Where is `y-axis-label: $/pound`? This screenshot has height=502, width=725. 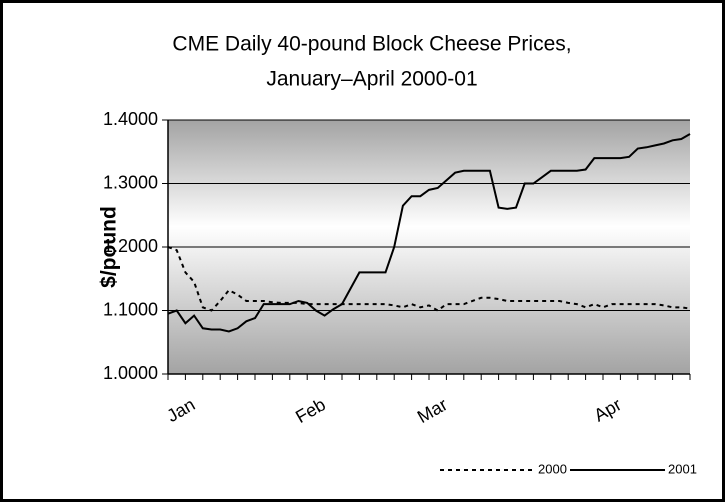 y-axis-label: $/pound is located at coordinates (109, 247).